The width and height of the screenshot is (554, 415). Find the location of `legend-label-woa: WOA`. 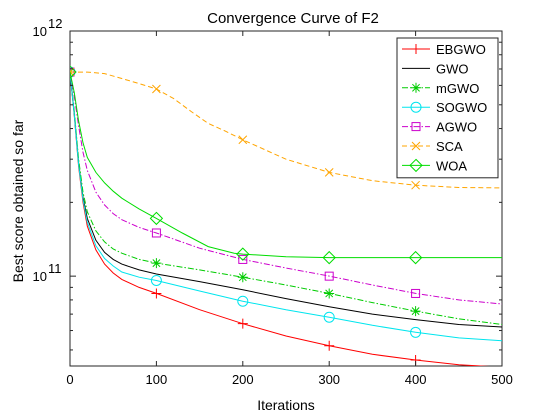

legend-label-woa: WOA is located at coordinates (451, 165).